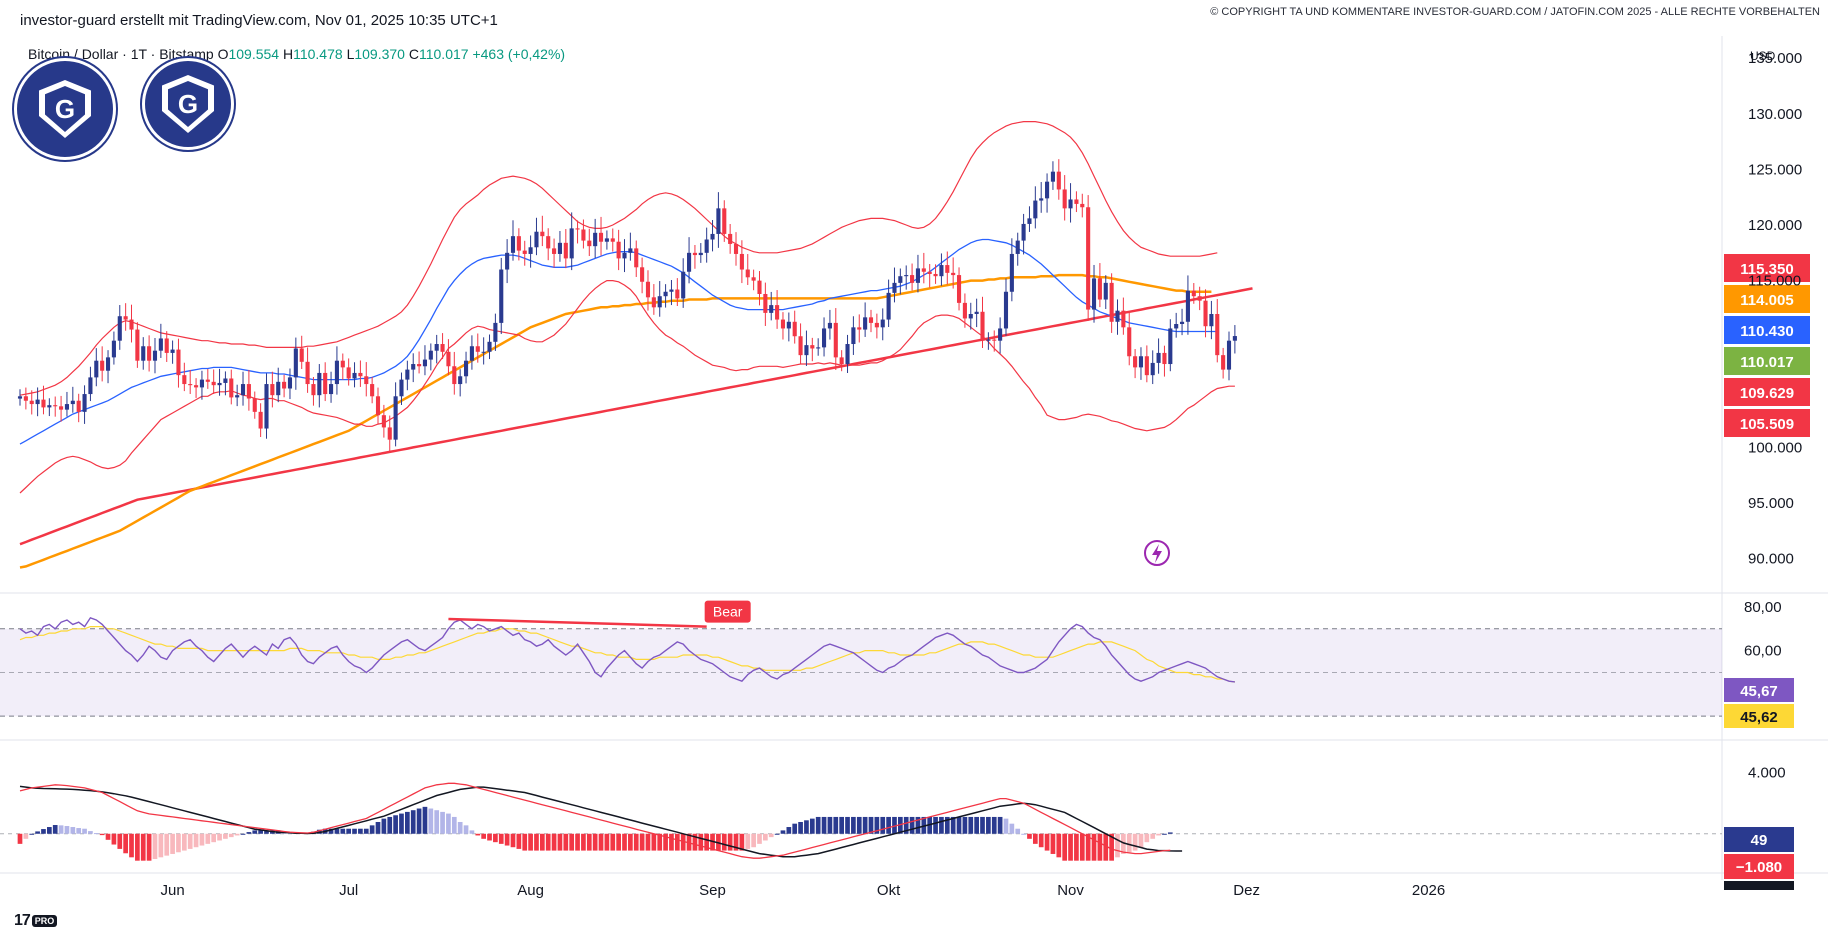  I want to click on macd-line, so click(595, 820).